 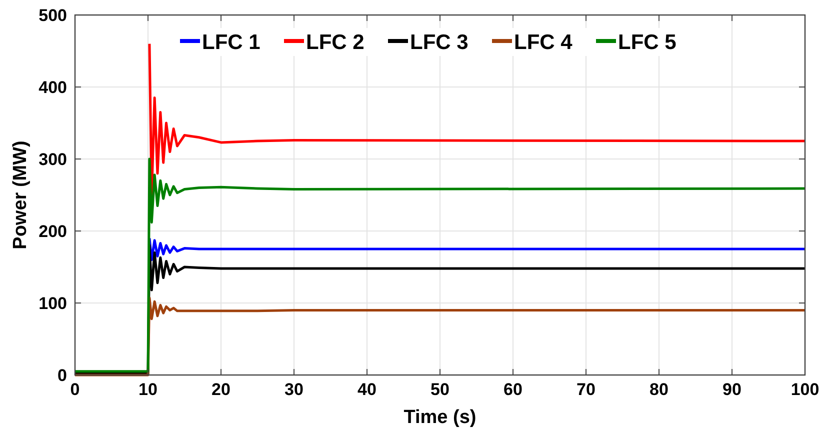 I want to click on x-tick-label: 90, so click(x=732, y=389).